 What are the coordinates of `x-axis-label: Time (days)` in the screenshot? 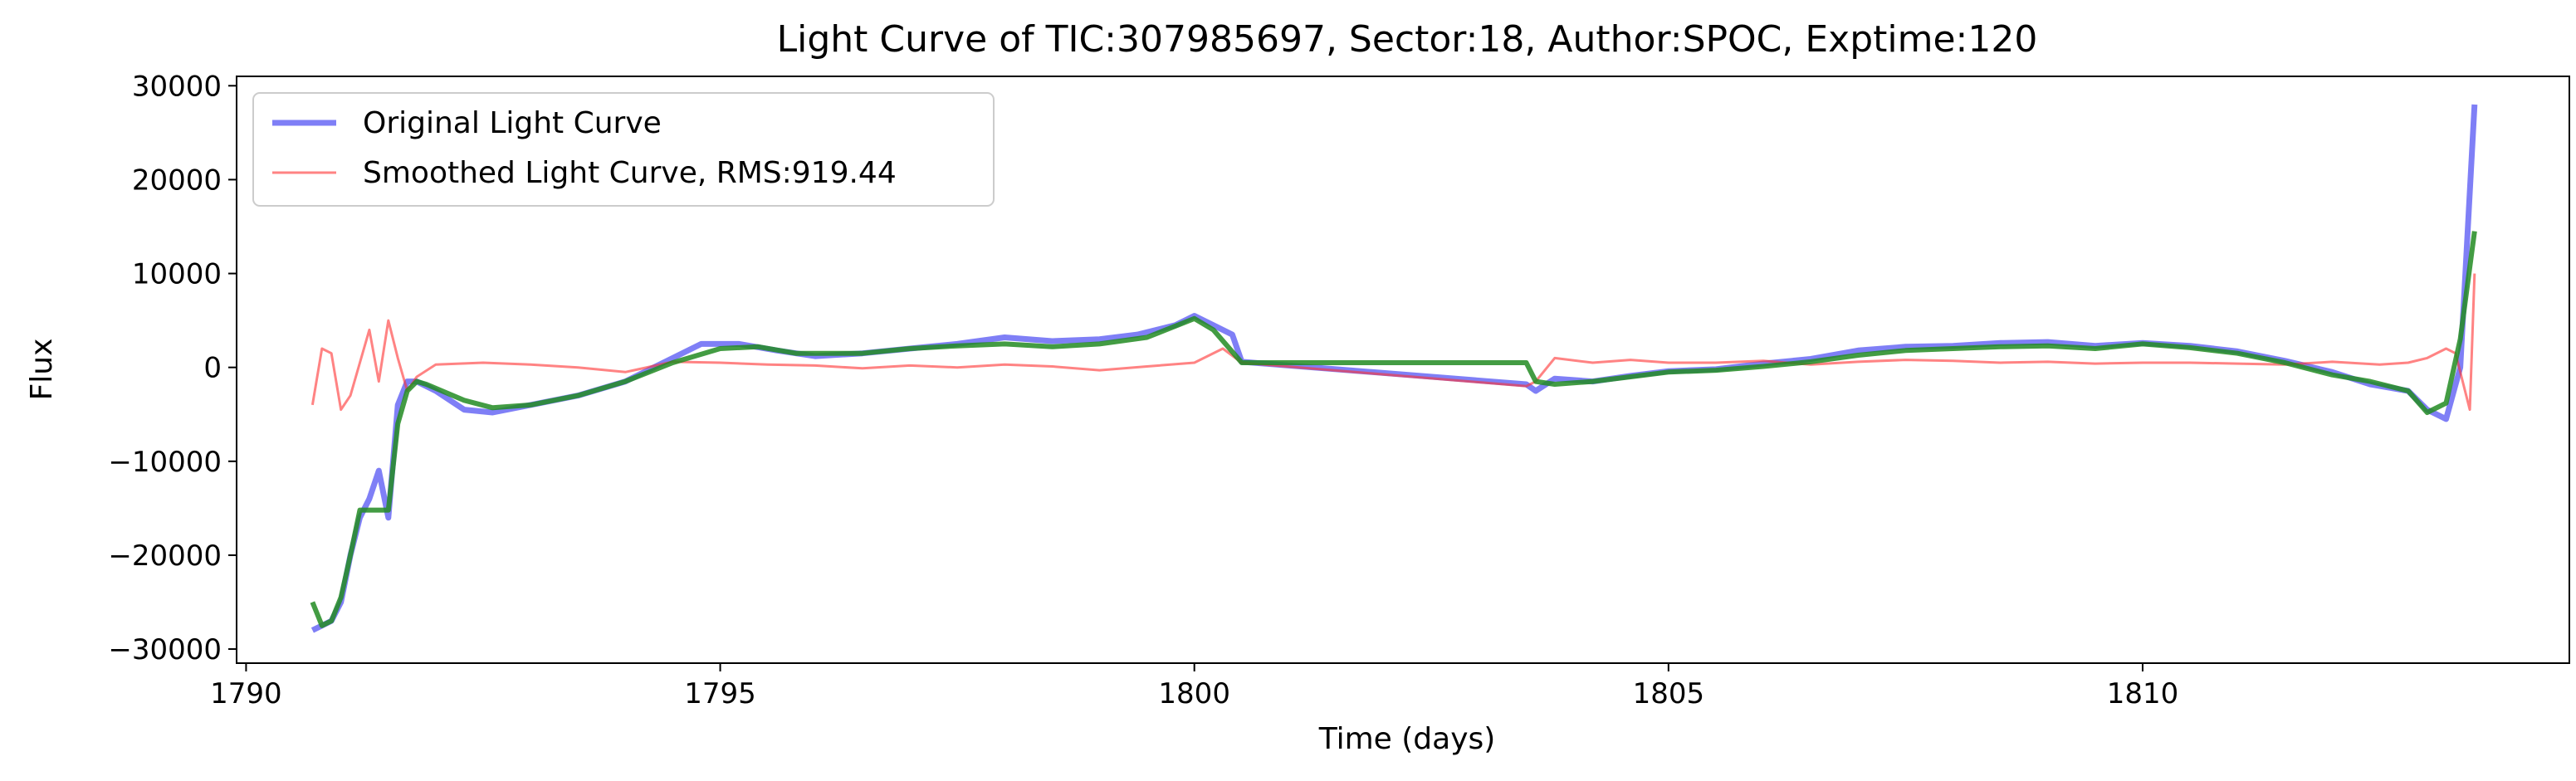 It's located at (1407, 739).